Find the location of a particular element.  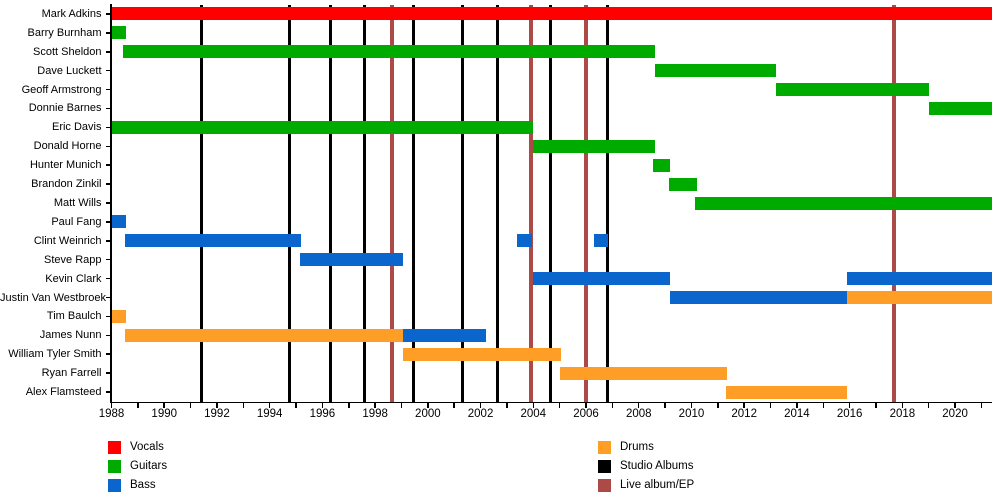

legend-swatch-guitars is located at coordinates (114, 466).